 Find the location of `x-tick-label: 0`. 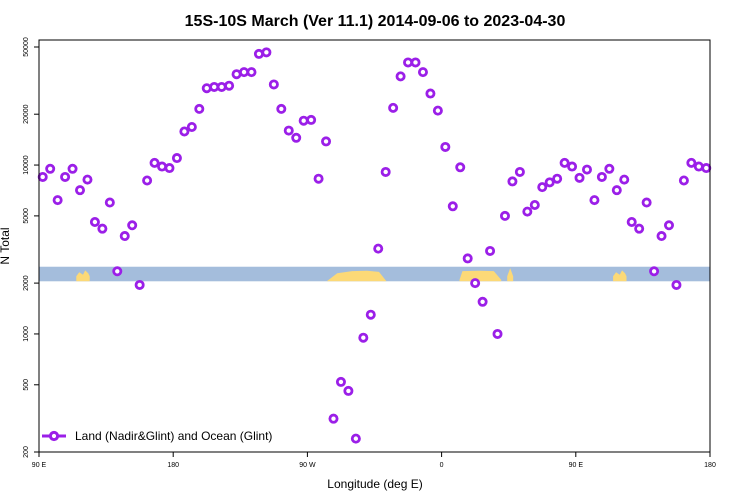

x-tick-label: 0 is located at coordinates (442, 465).